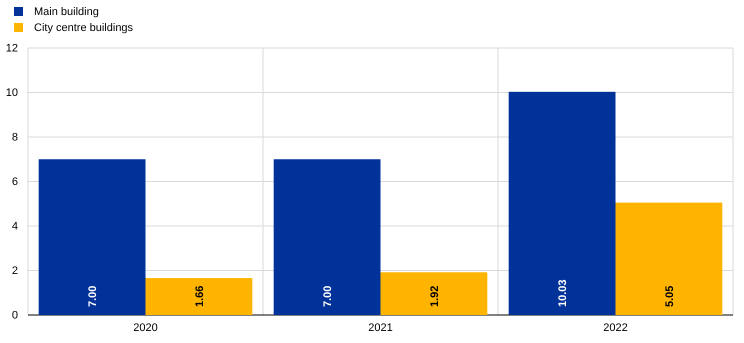  I want to click on x-tick-label: 2021, so click(380, 328).